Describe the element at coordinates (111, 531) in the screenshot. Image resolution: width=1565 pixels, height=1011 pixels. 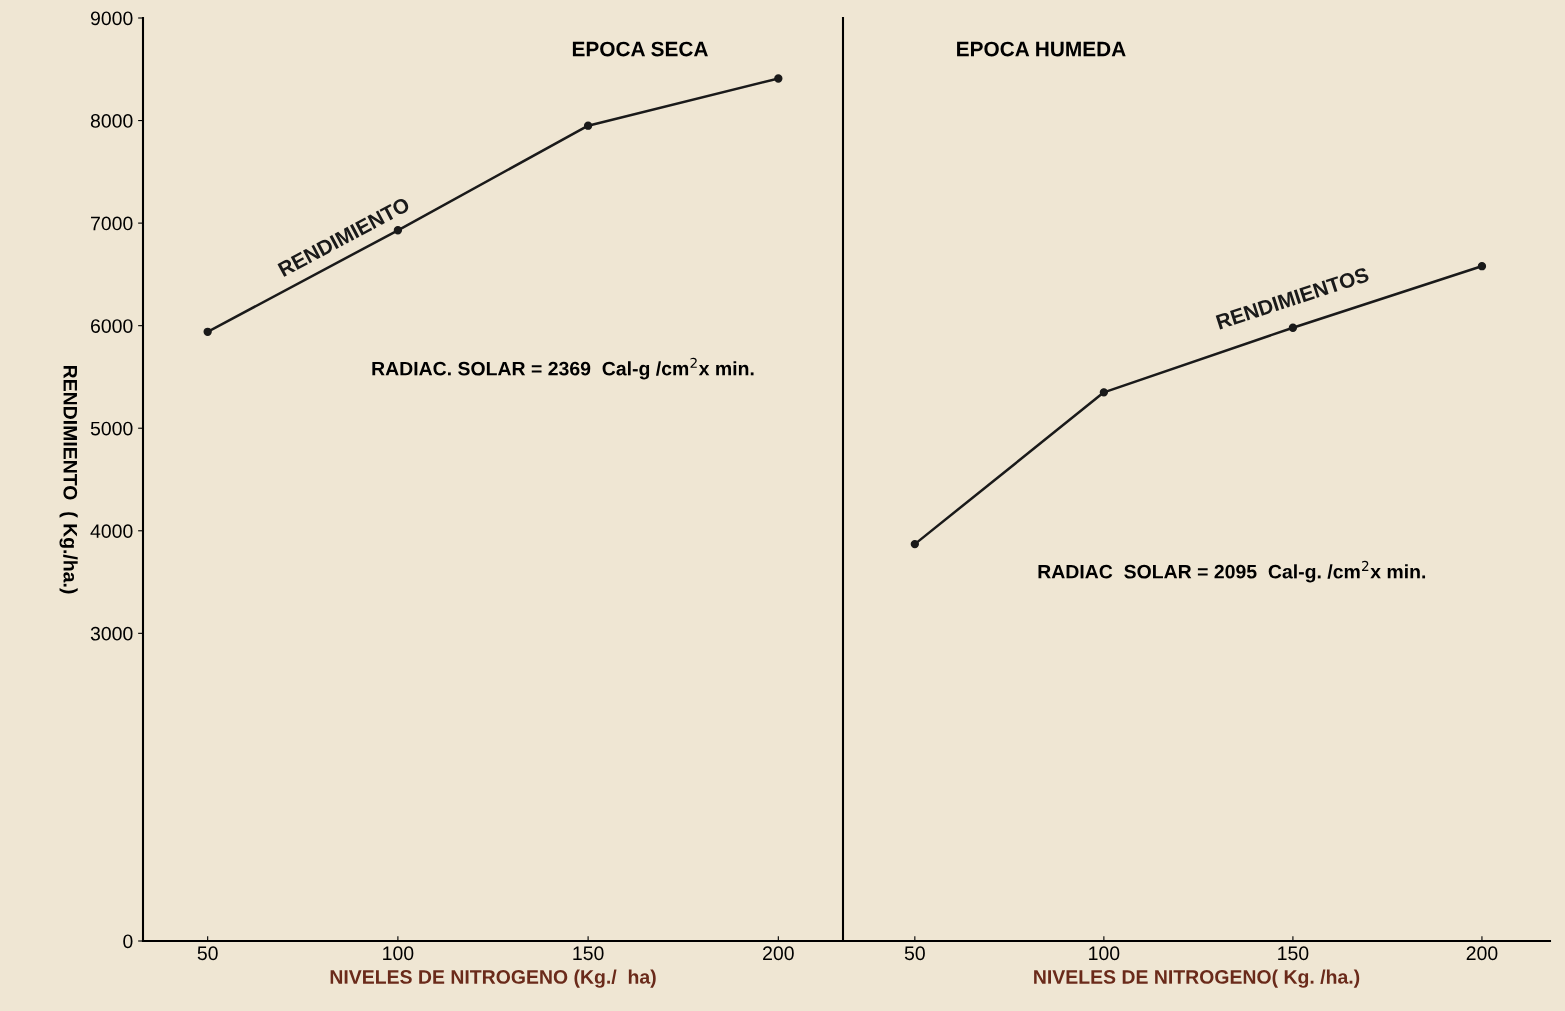
I see `y-tick-label: 4000` at that location.